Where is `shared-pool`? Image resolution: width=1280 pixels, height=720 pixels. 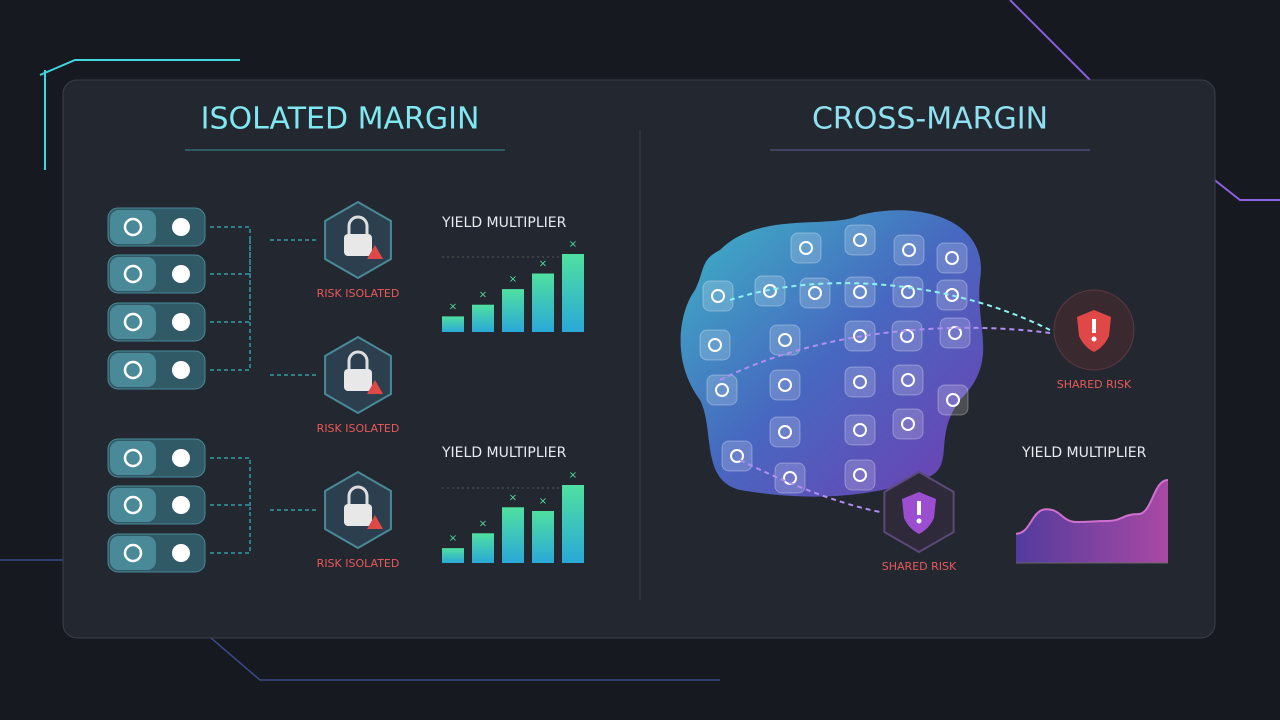
shared-pool is located at coordinates (832, 353).